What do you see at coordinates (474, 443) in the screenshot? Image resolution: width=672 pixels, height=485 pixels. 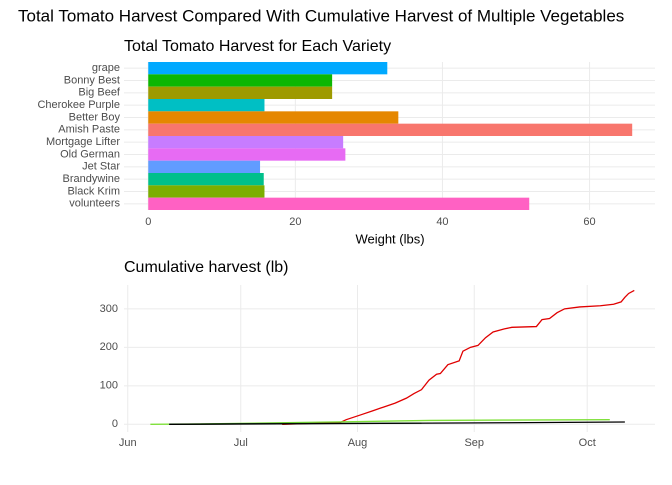 I see `x-tick-label: Sep` at bounding box center [474, 443].